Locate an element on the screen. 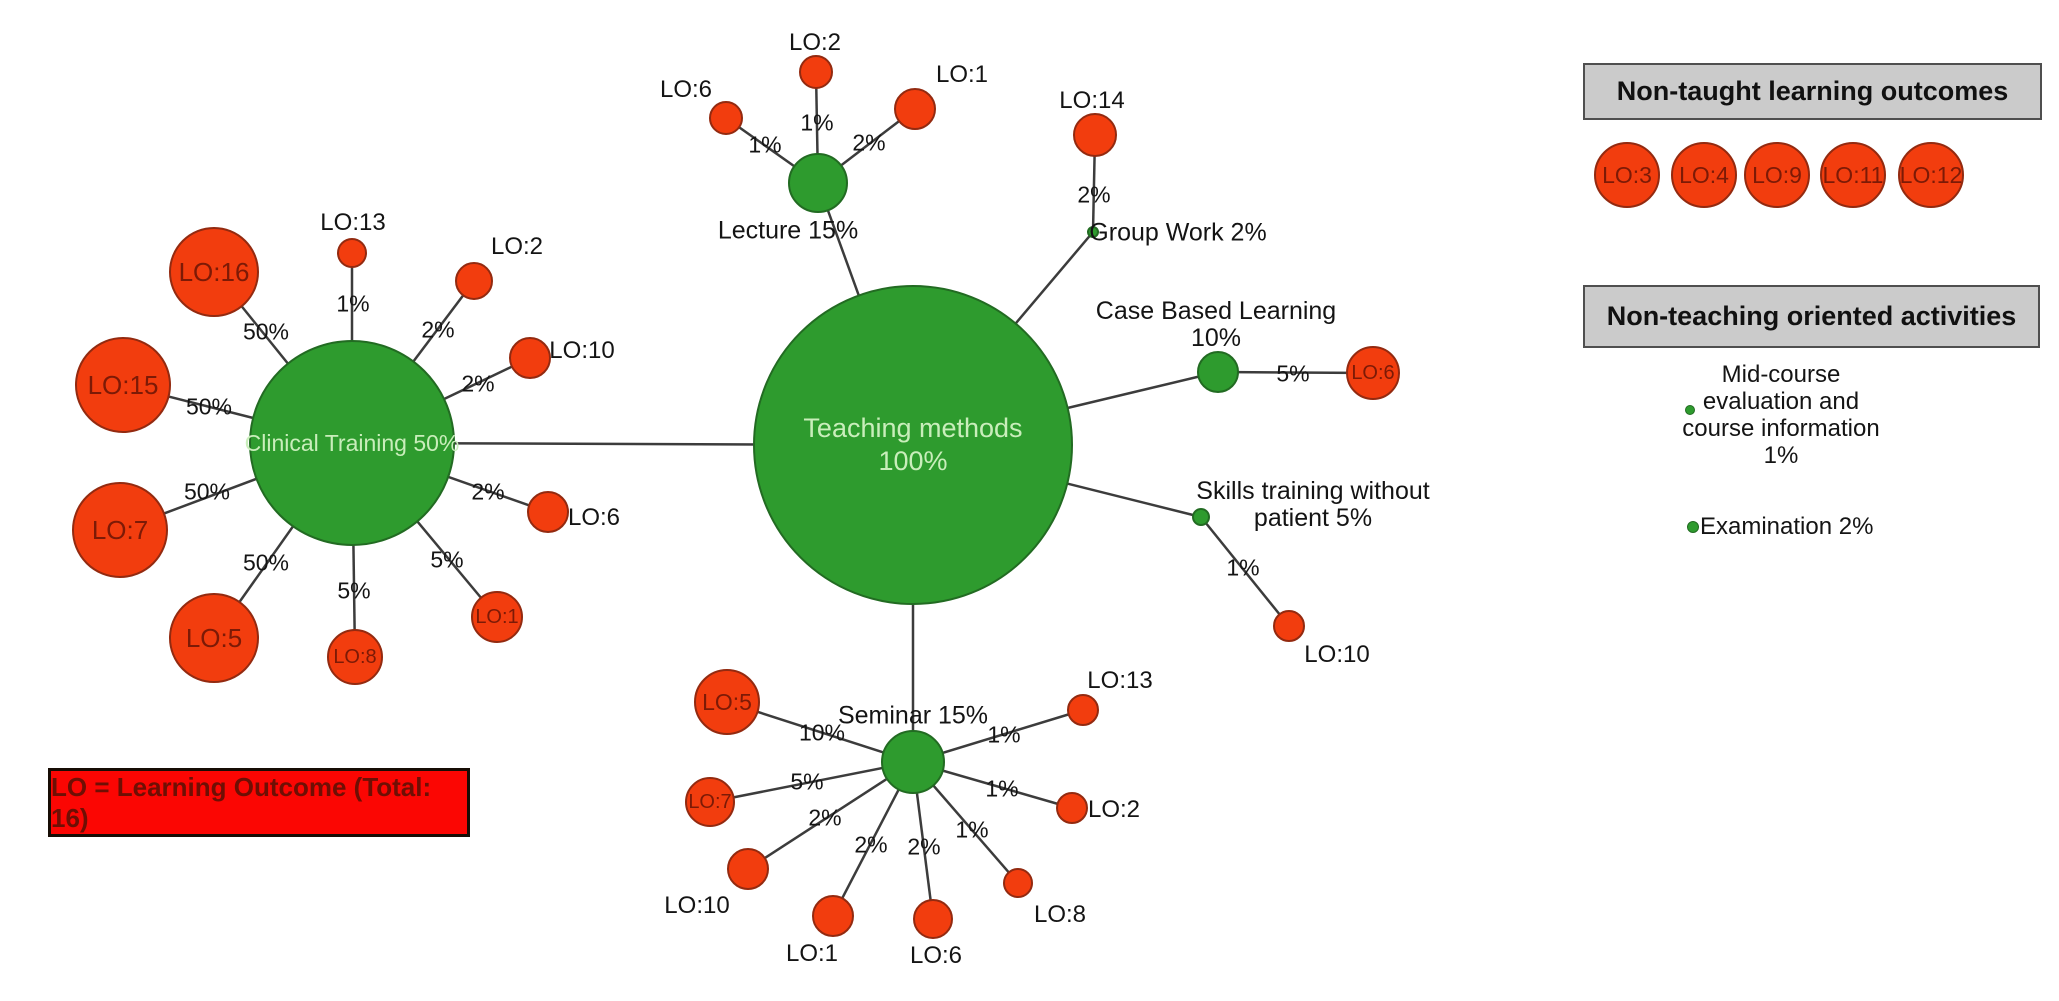 This screenshot has width=2059, height=1001. node-seminar-lo2 is located at coordinates (1072, 808).